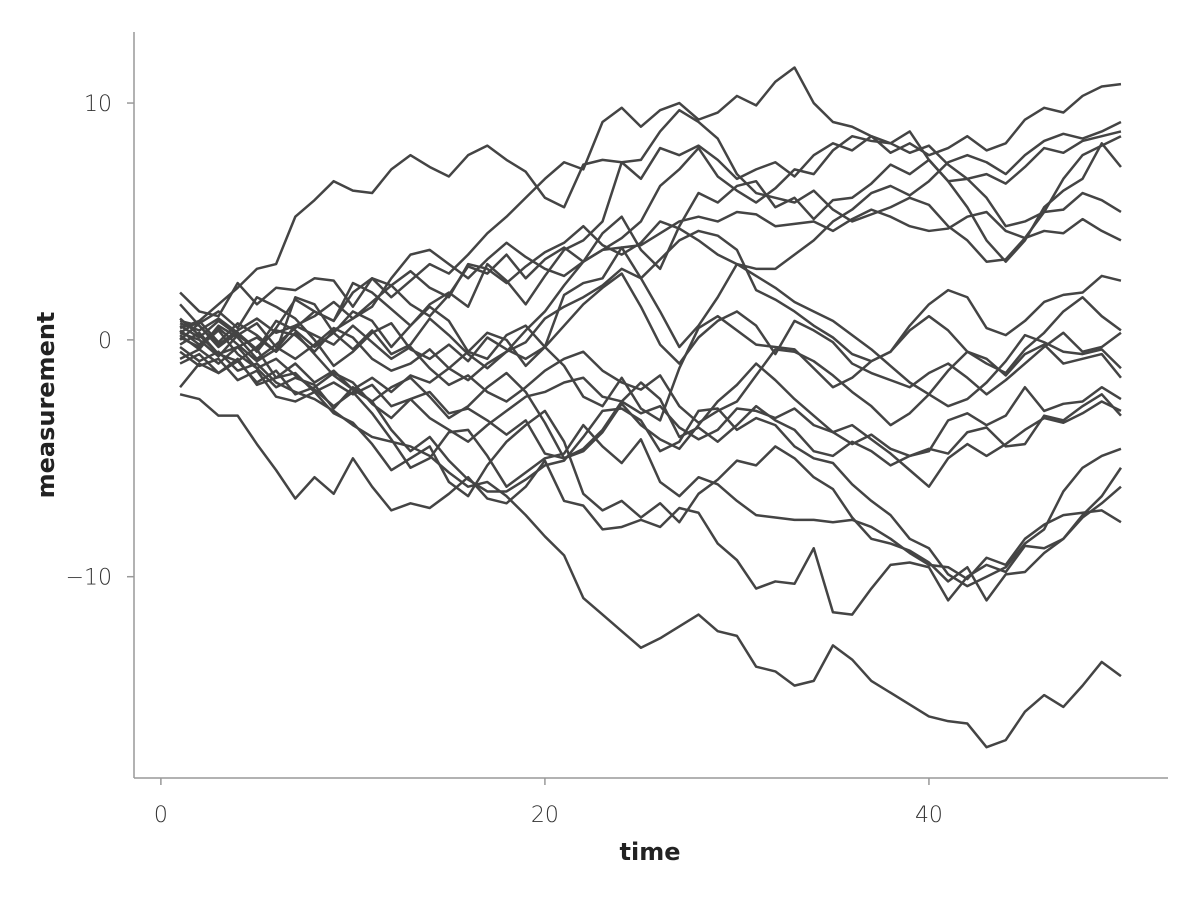  I want to click on x-tick-label: 0, so click(161, 815).